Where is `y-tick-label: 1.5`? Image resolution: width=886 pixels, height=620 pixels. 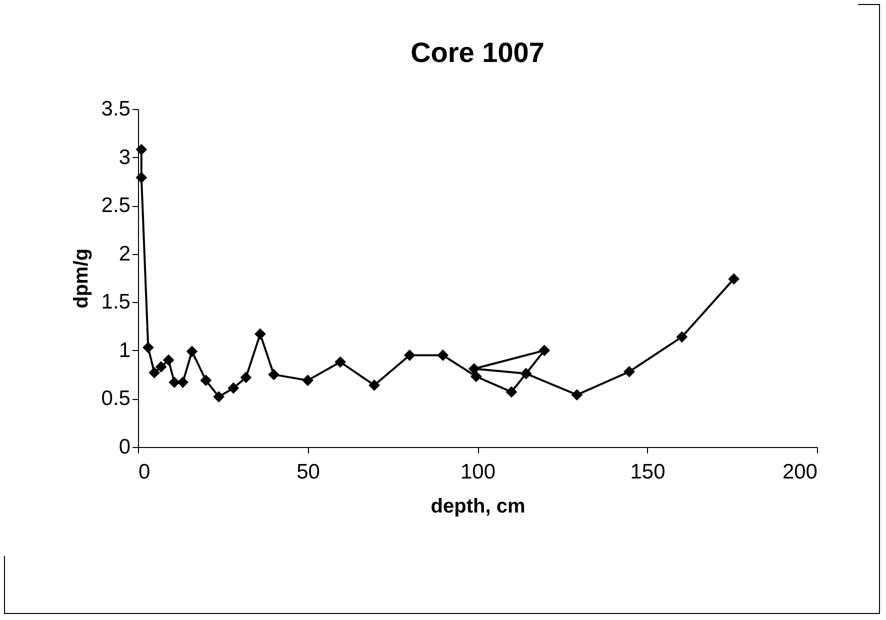
y-tick-label: 1.5 is located at coordinates (115, 302).